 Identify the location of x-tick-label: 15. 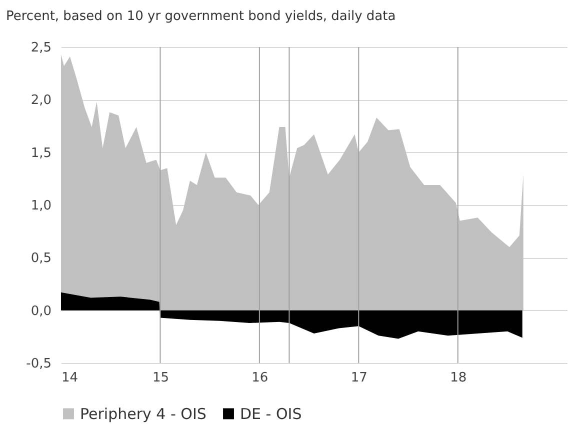
(160, 378).